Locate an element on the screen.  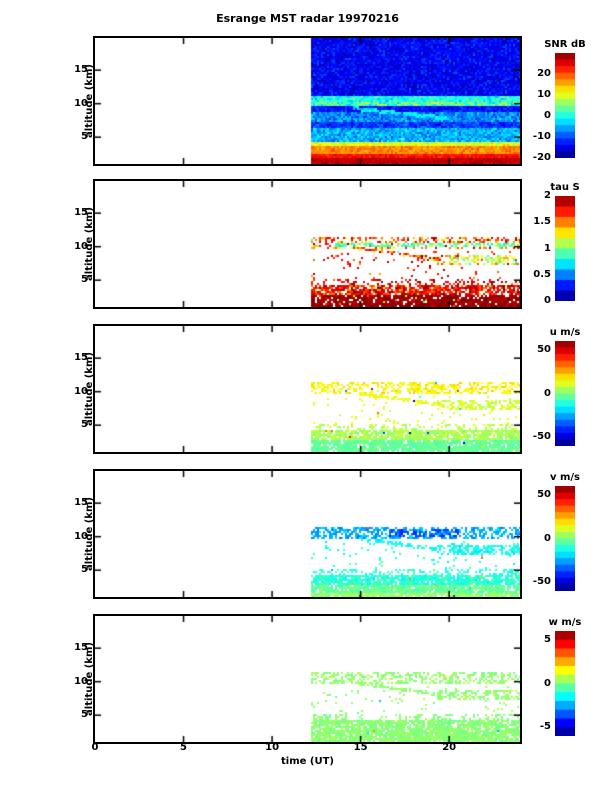
colorbar-title-tau: tau S is located at coordinates (565, 187).